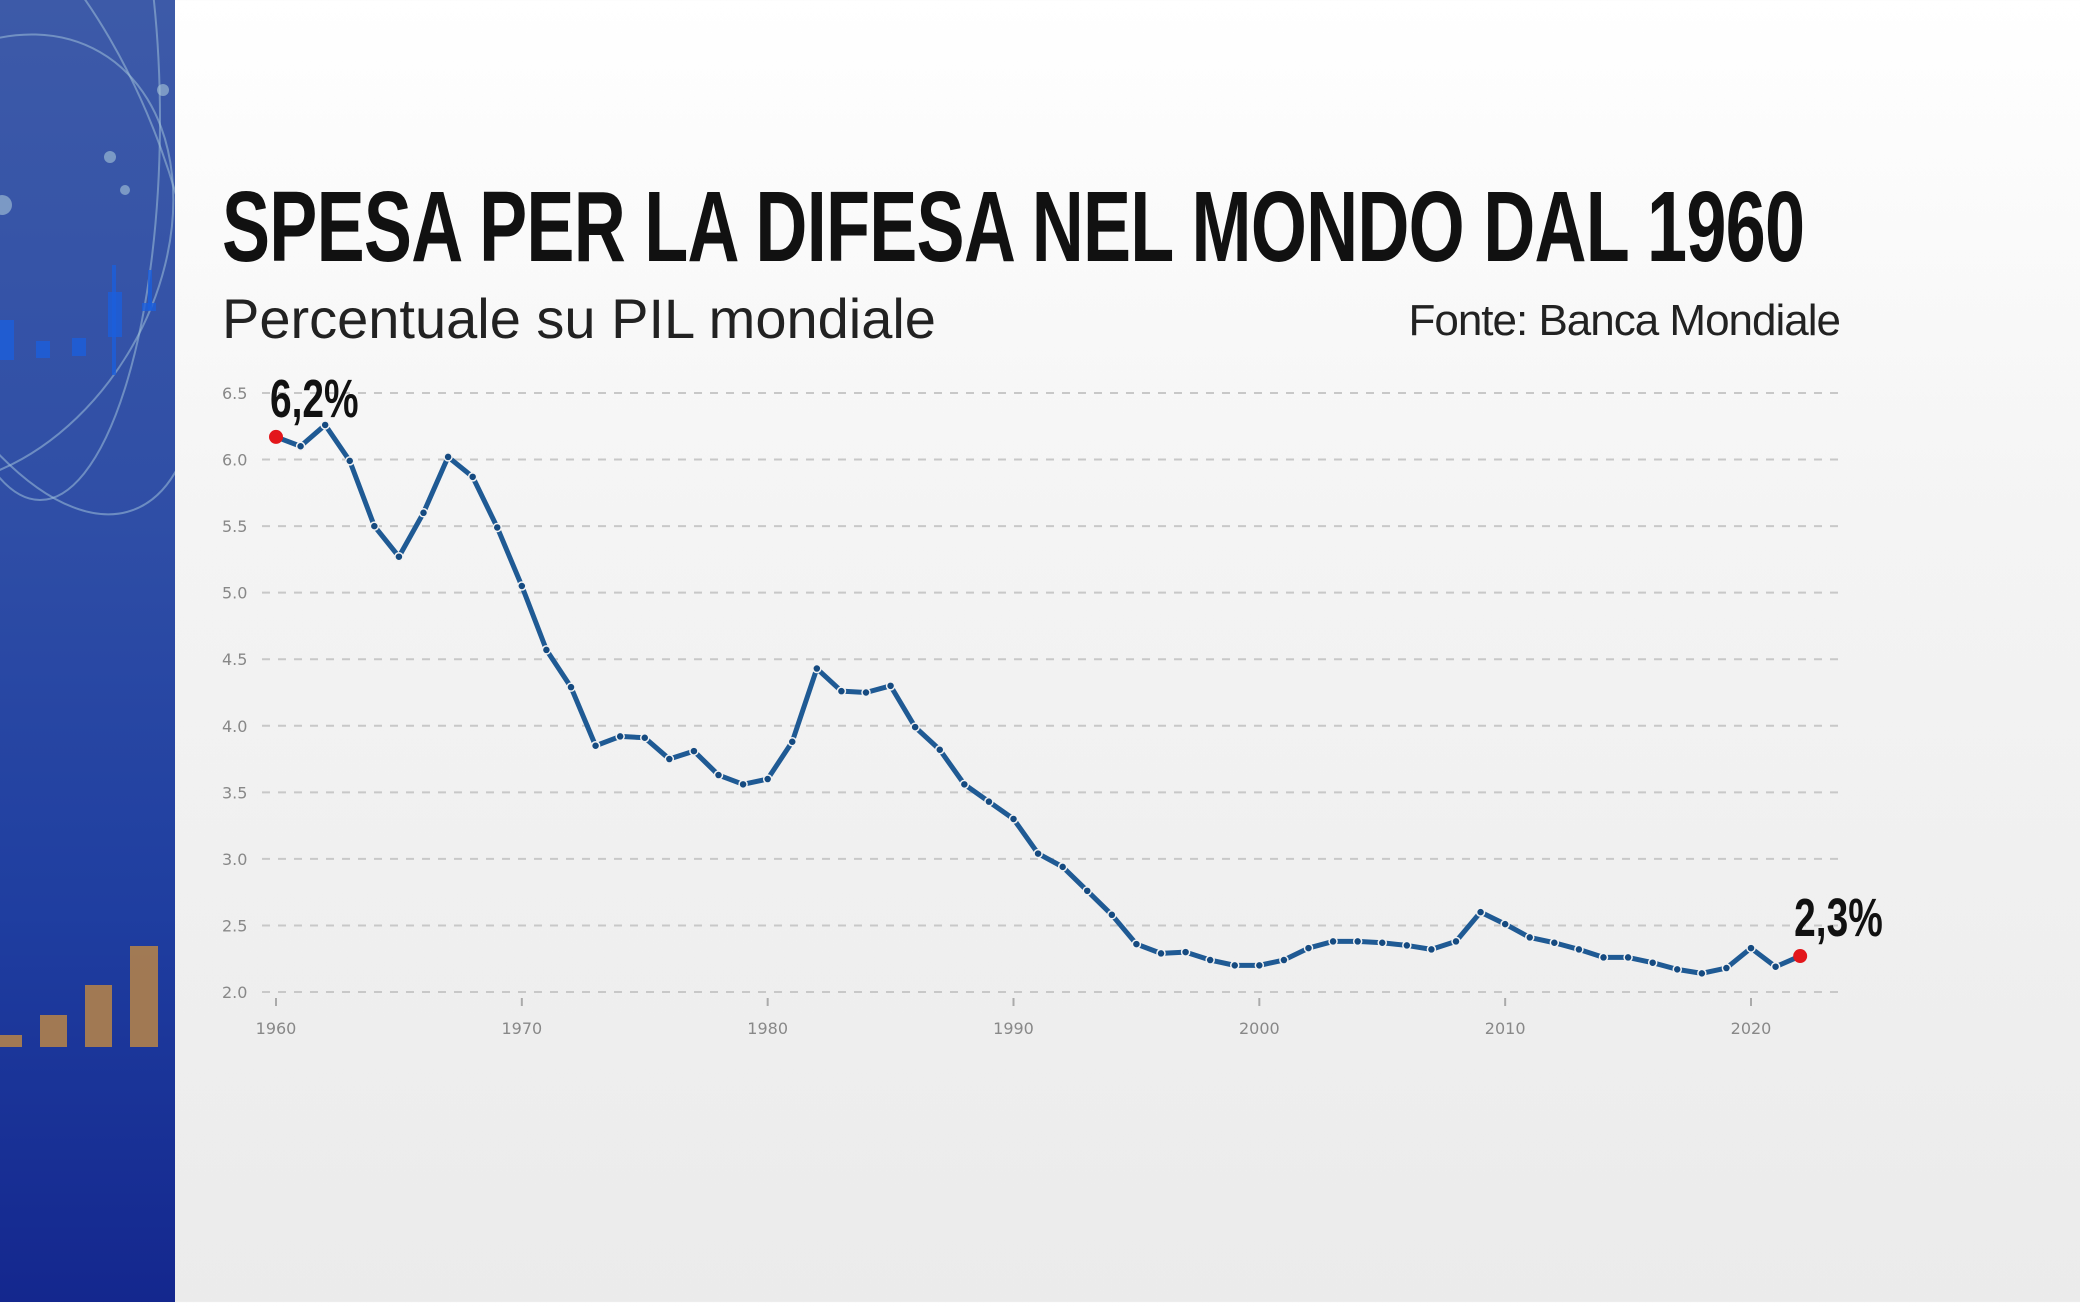 This screenshot has width=2080, height=1307. I want to click on y-tick-label: 2.0, so click(234, 992).